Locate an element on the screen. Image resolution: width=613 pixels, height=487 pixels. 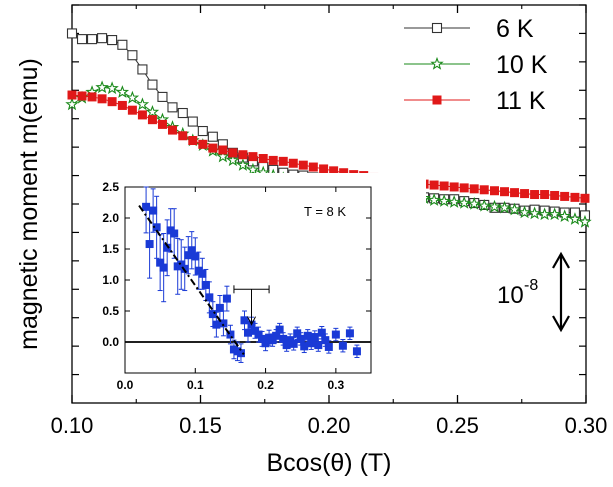
inset-y-tick-label: 2.5 is located at coordinates (110, 187).